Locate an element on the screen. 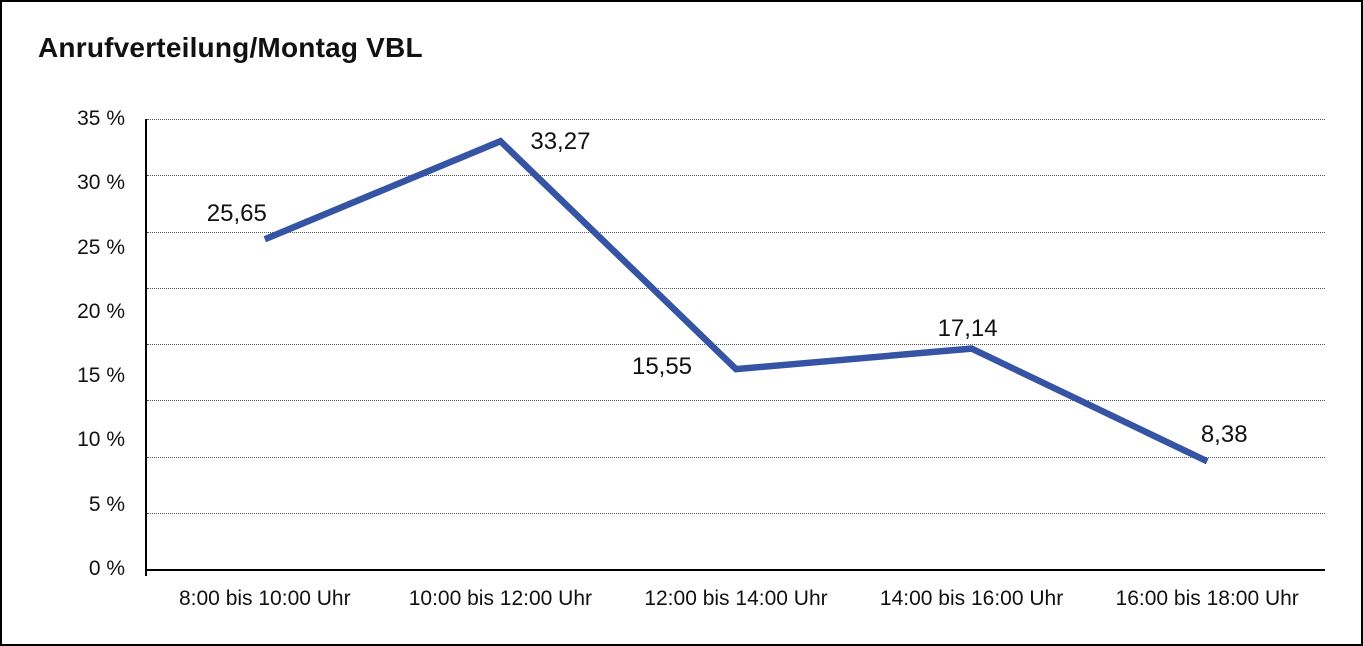 This screenshot has height=646, width=1363. chart-title: Anrufverteilung/Montag VBL is located at coordinates (230, 47).